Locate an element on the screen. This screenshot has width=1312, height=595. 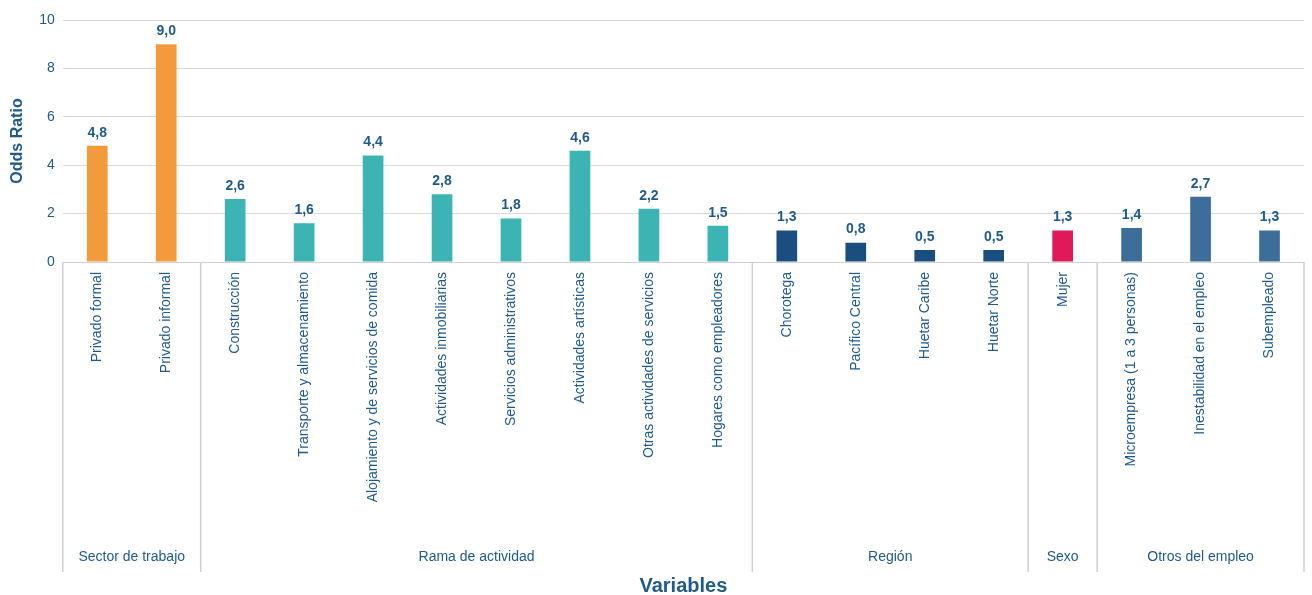
x-tick-label: Inestabilidad en el empleo is located at coordinates (1199, 353).